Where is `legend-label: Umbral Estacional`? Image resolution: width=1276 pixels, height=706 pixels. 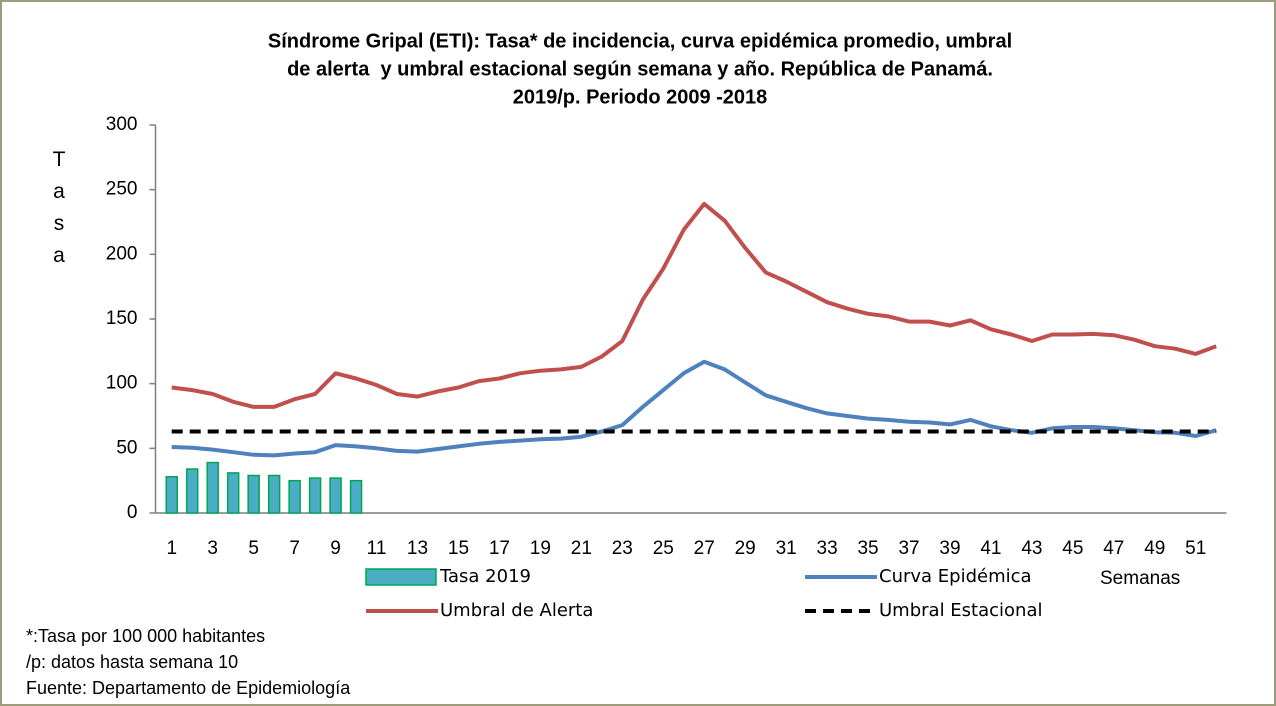
legend-label: Umbral Estacional is located at coordinates (960, 610).